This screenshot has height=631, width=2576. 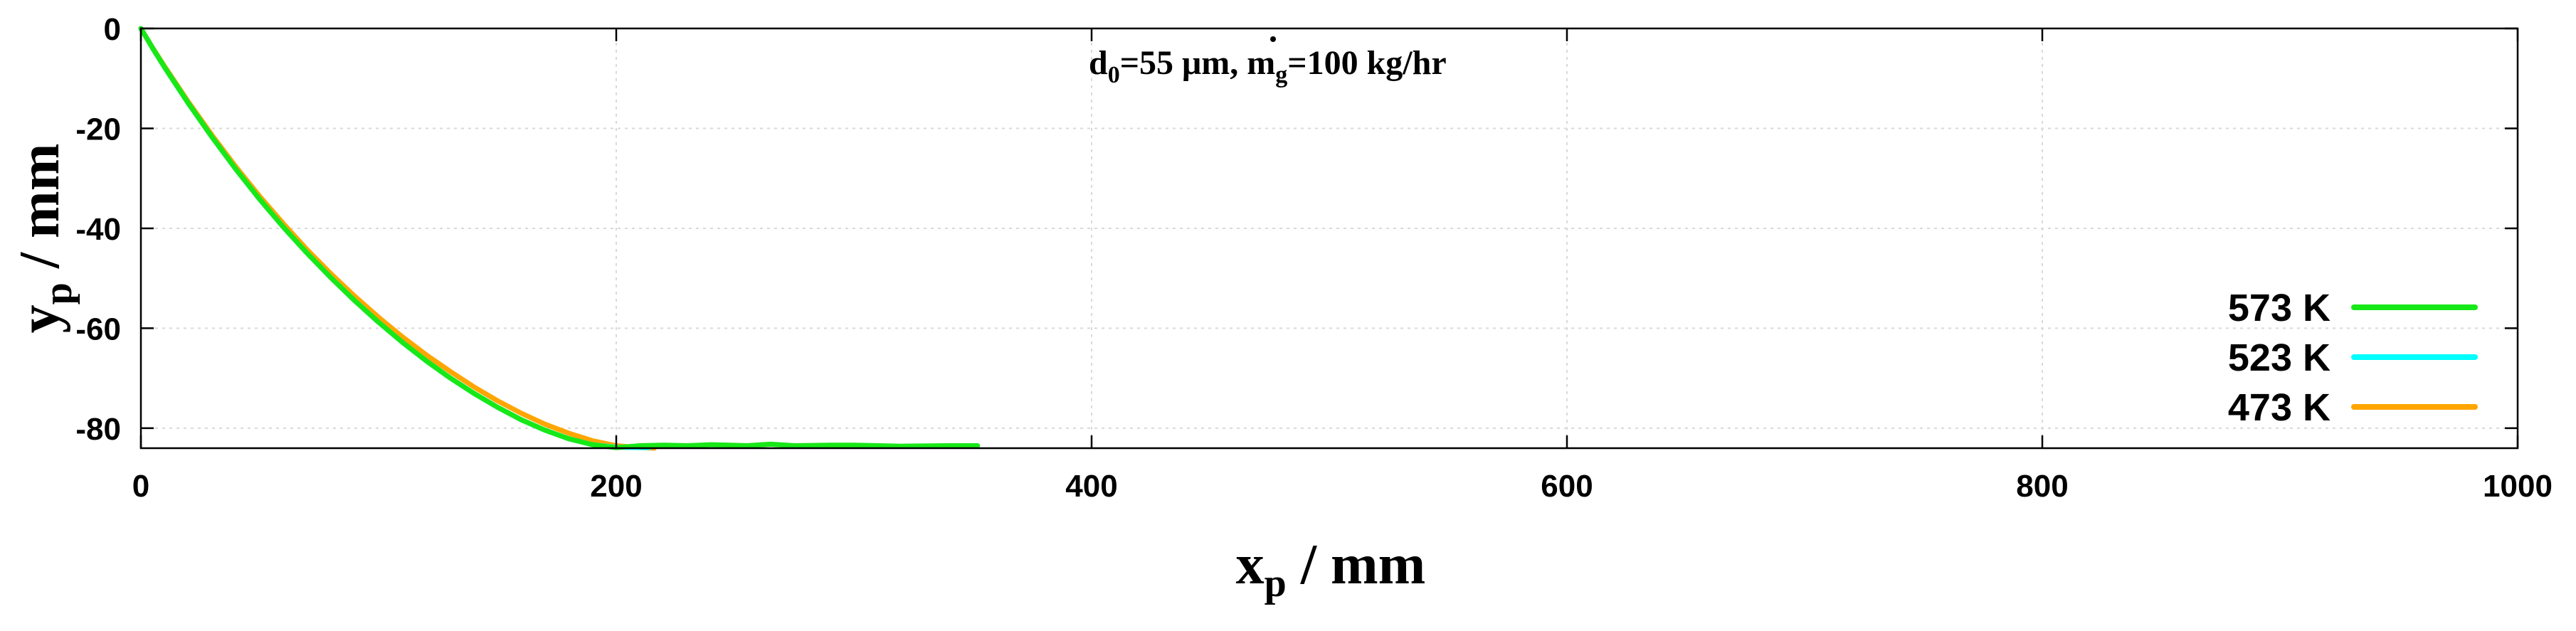 I want to click on legend-label-523k: 523 K, so click(x=2279, y=357).